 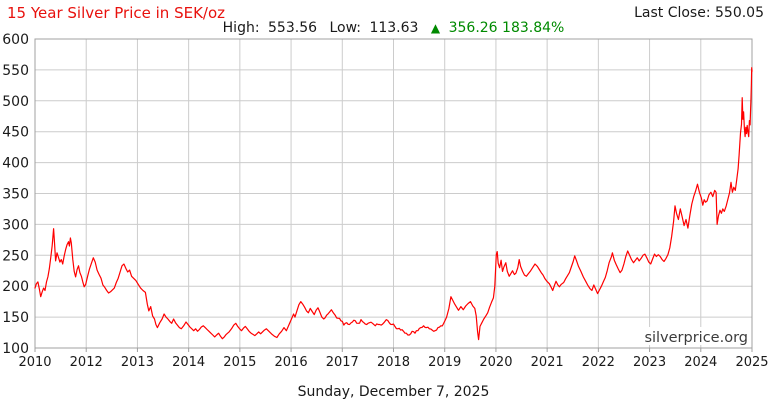 I want to click on low-value: 113.63, so click(x=394, y=28).